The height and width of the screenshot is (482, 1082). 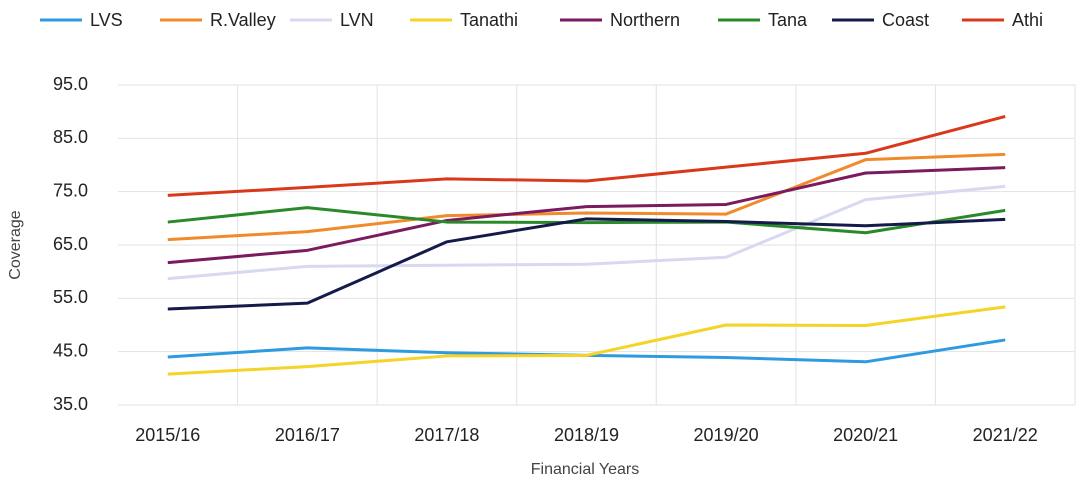 What do you see at coordinates (70, 244) in the screenshot?
I see `y-tick-label: 65.0` at bounding box center [70, 244].